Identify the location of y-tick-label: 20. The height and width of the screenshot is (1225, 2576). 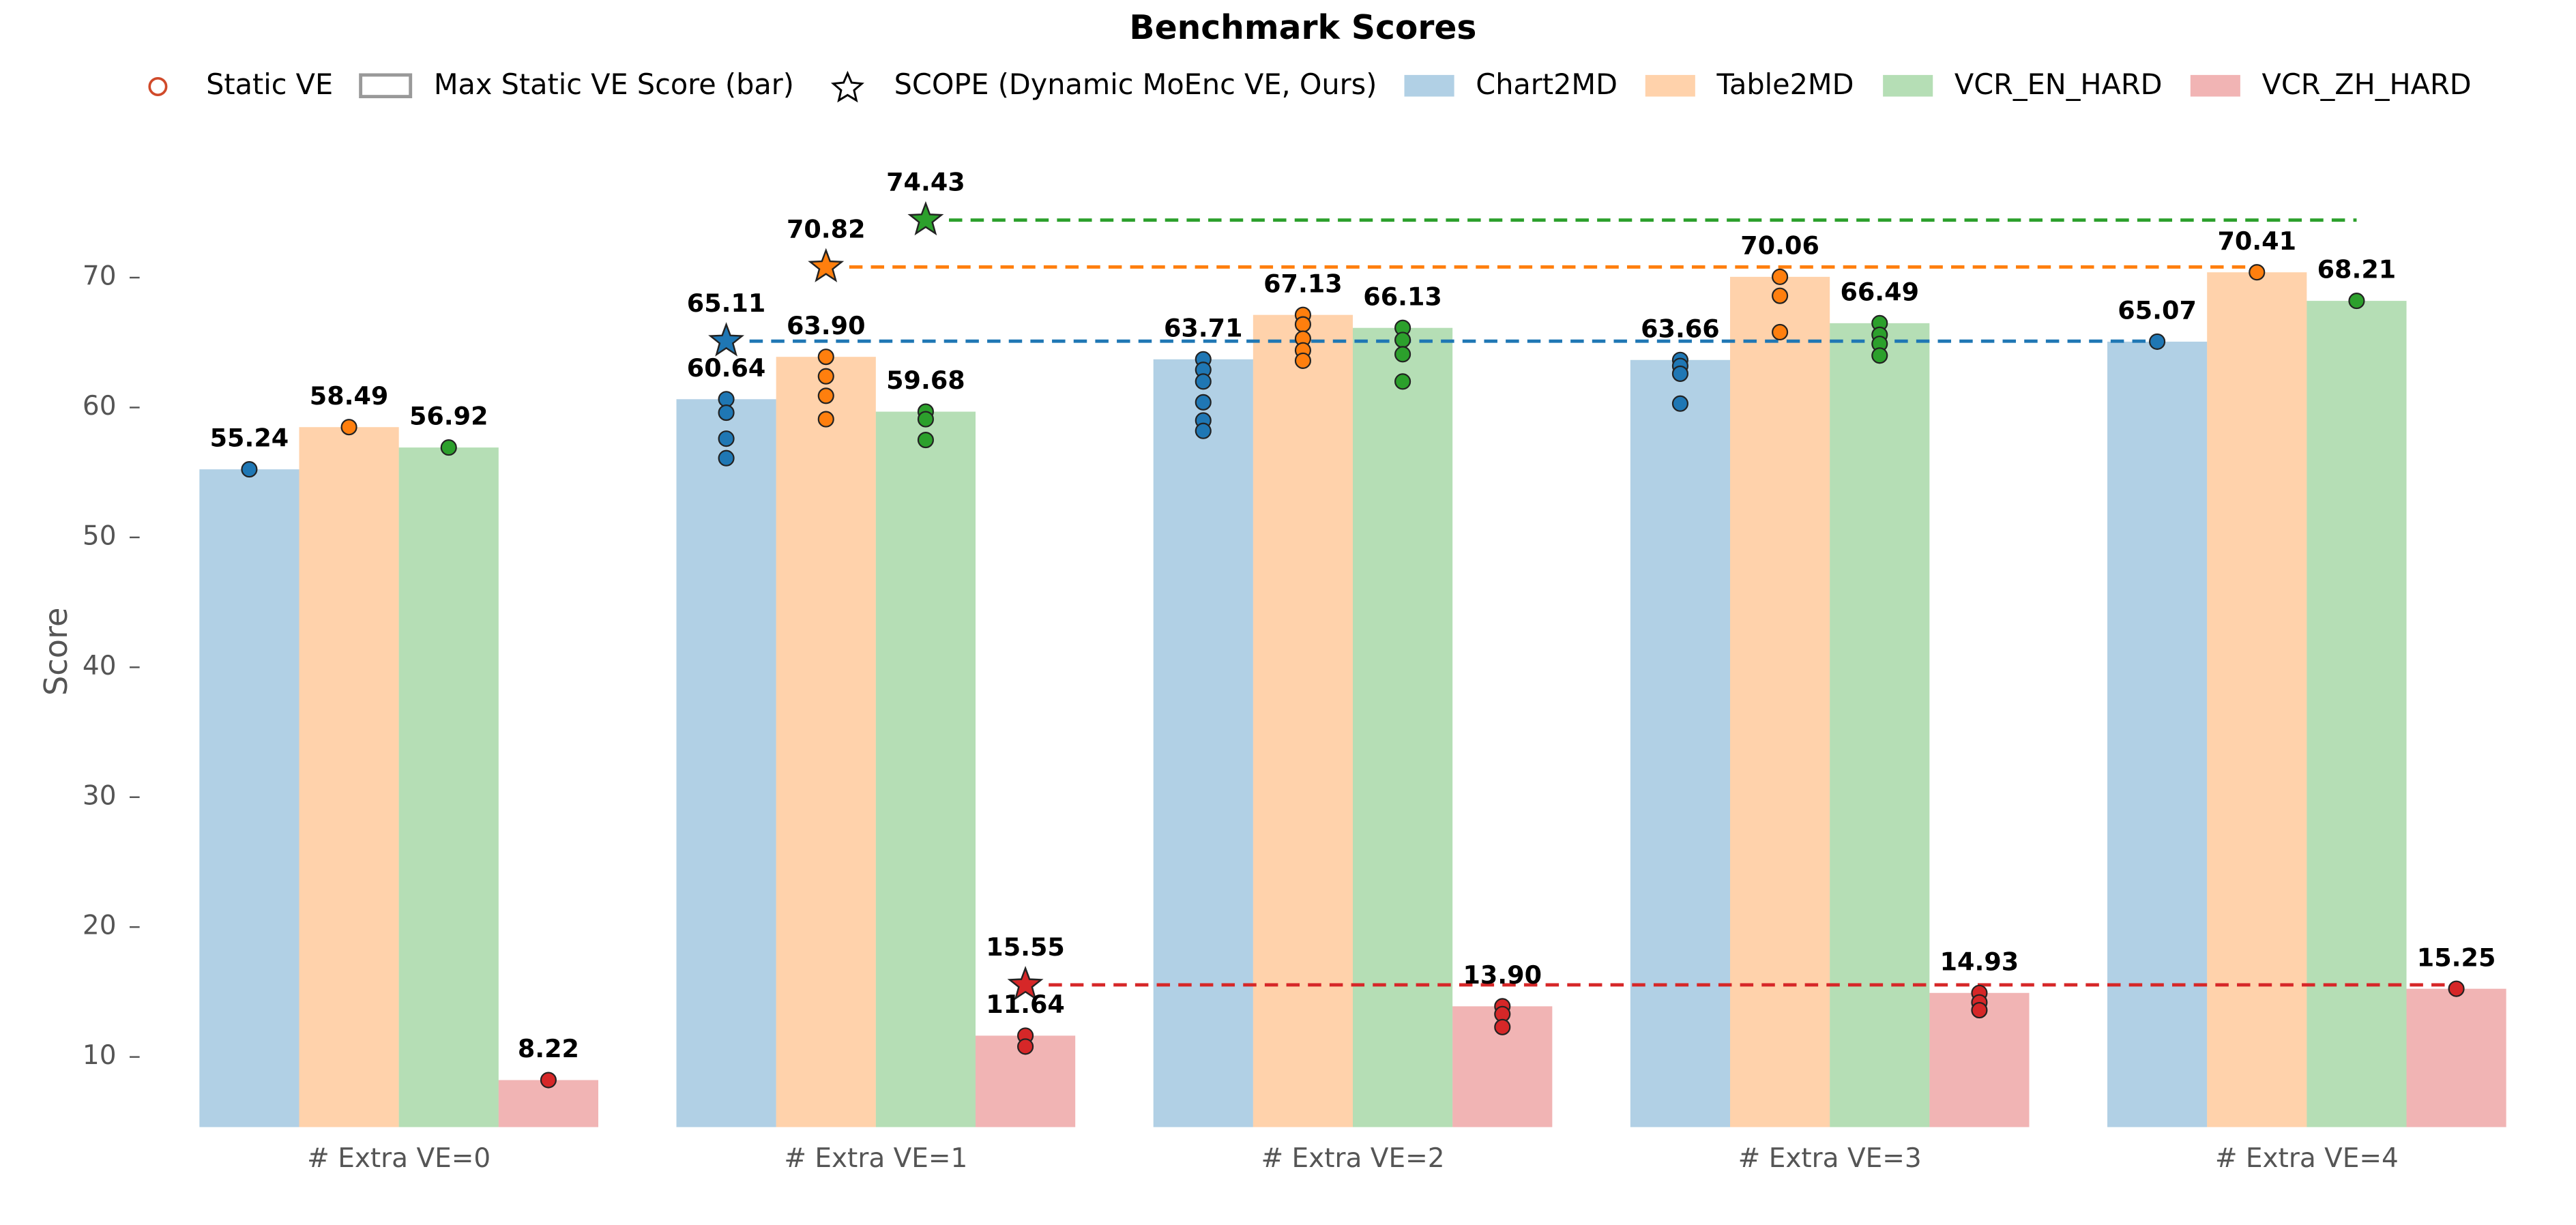
(100, 926).